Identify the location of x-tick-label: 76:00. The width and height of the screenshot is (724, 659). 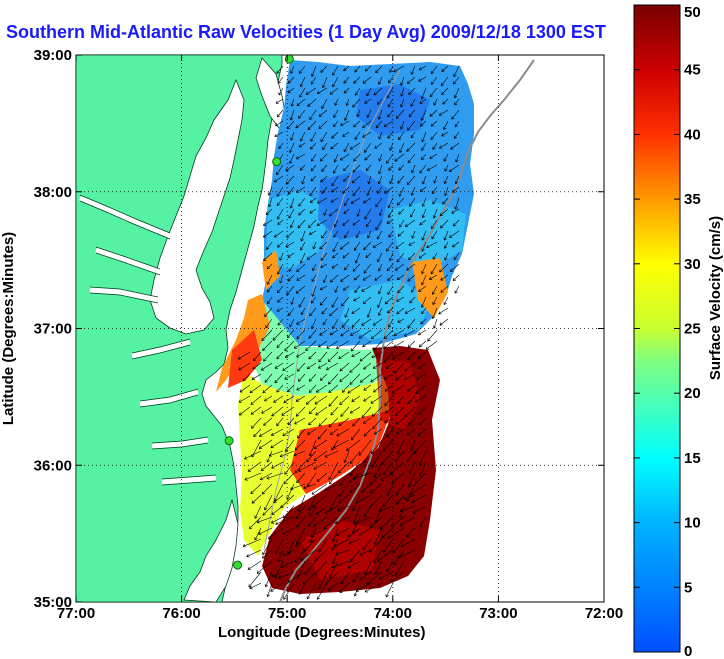
(181, 613).